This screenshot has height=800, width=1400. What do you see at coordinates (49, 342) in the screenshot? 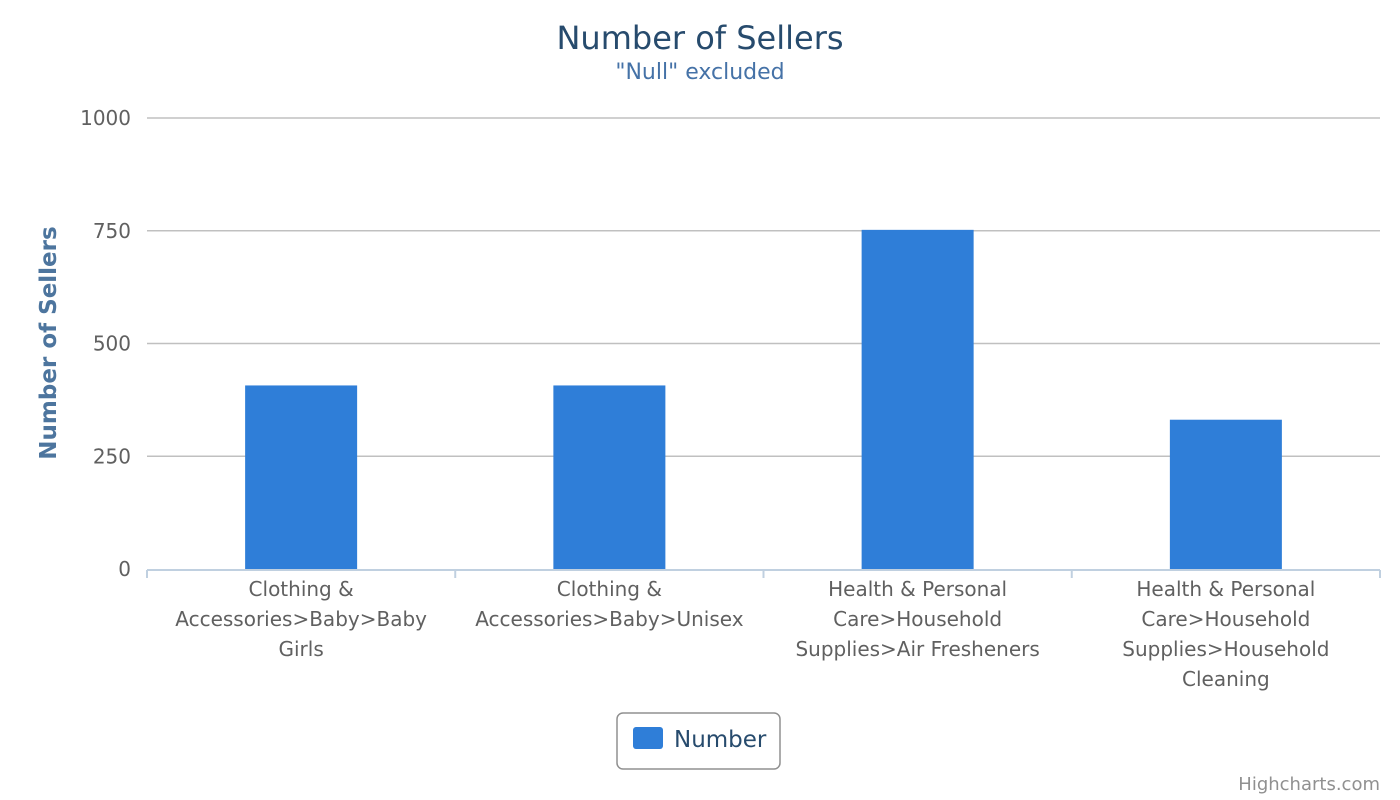
I see `y-axis-label: Number of Sellers` at bounding box center [49, 342].